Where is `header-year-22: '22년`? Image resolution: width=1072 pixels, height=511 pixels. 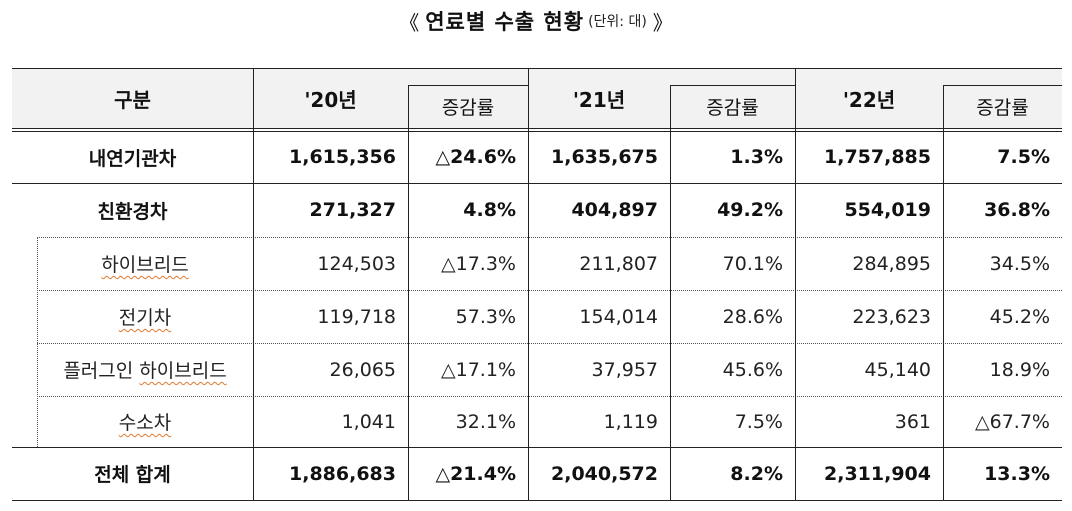 header-year-22: '22년 is located at coordinates (869, 99).